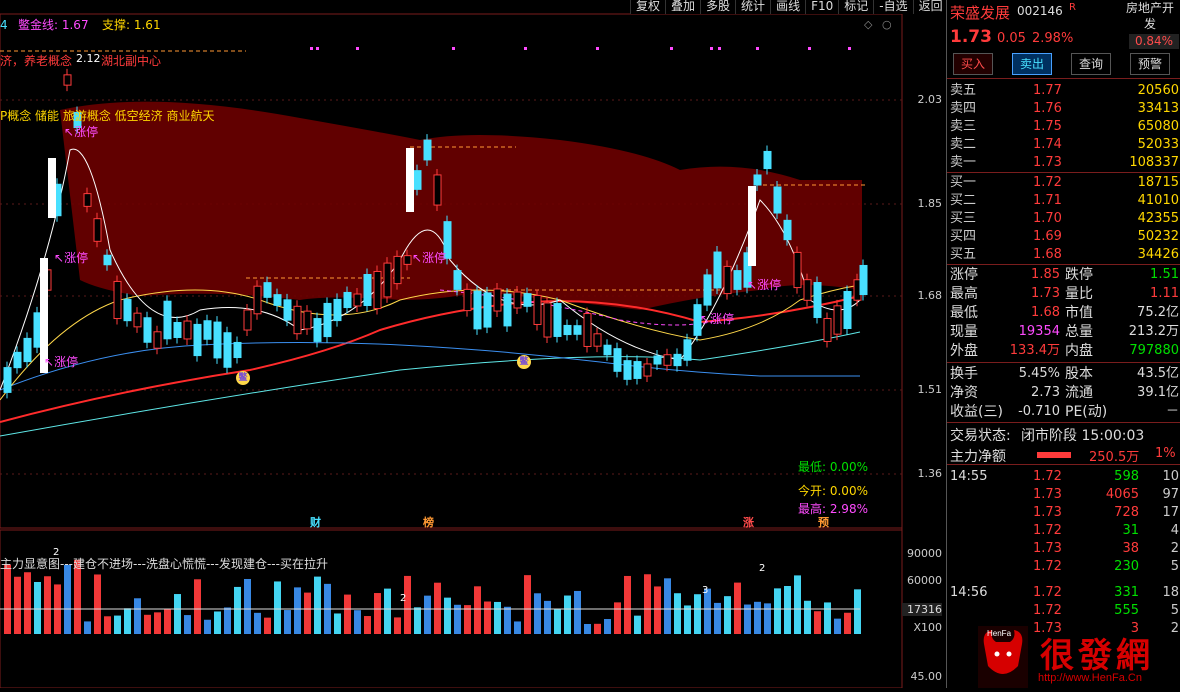  Describe the element at coordinates (1063, 495) in the screenshot. I see `tick-row: 1.73 4065 97` at that location.